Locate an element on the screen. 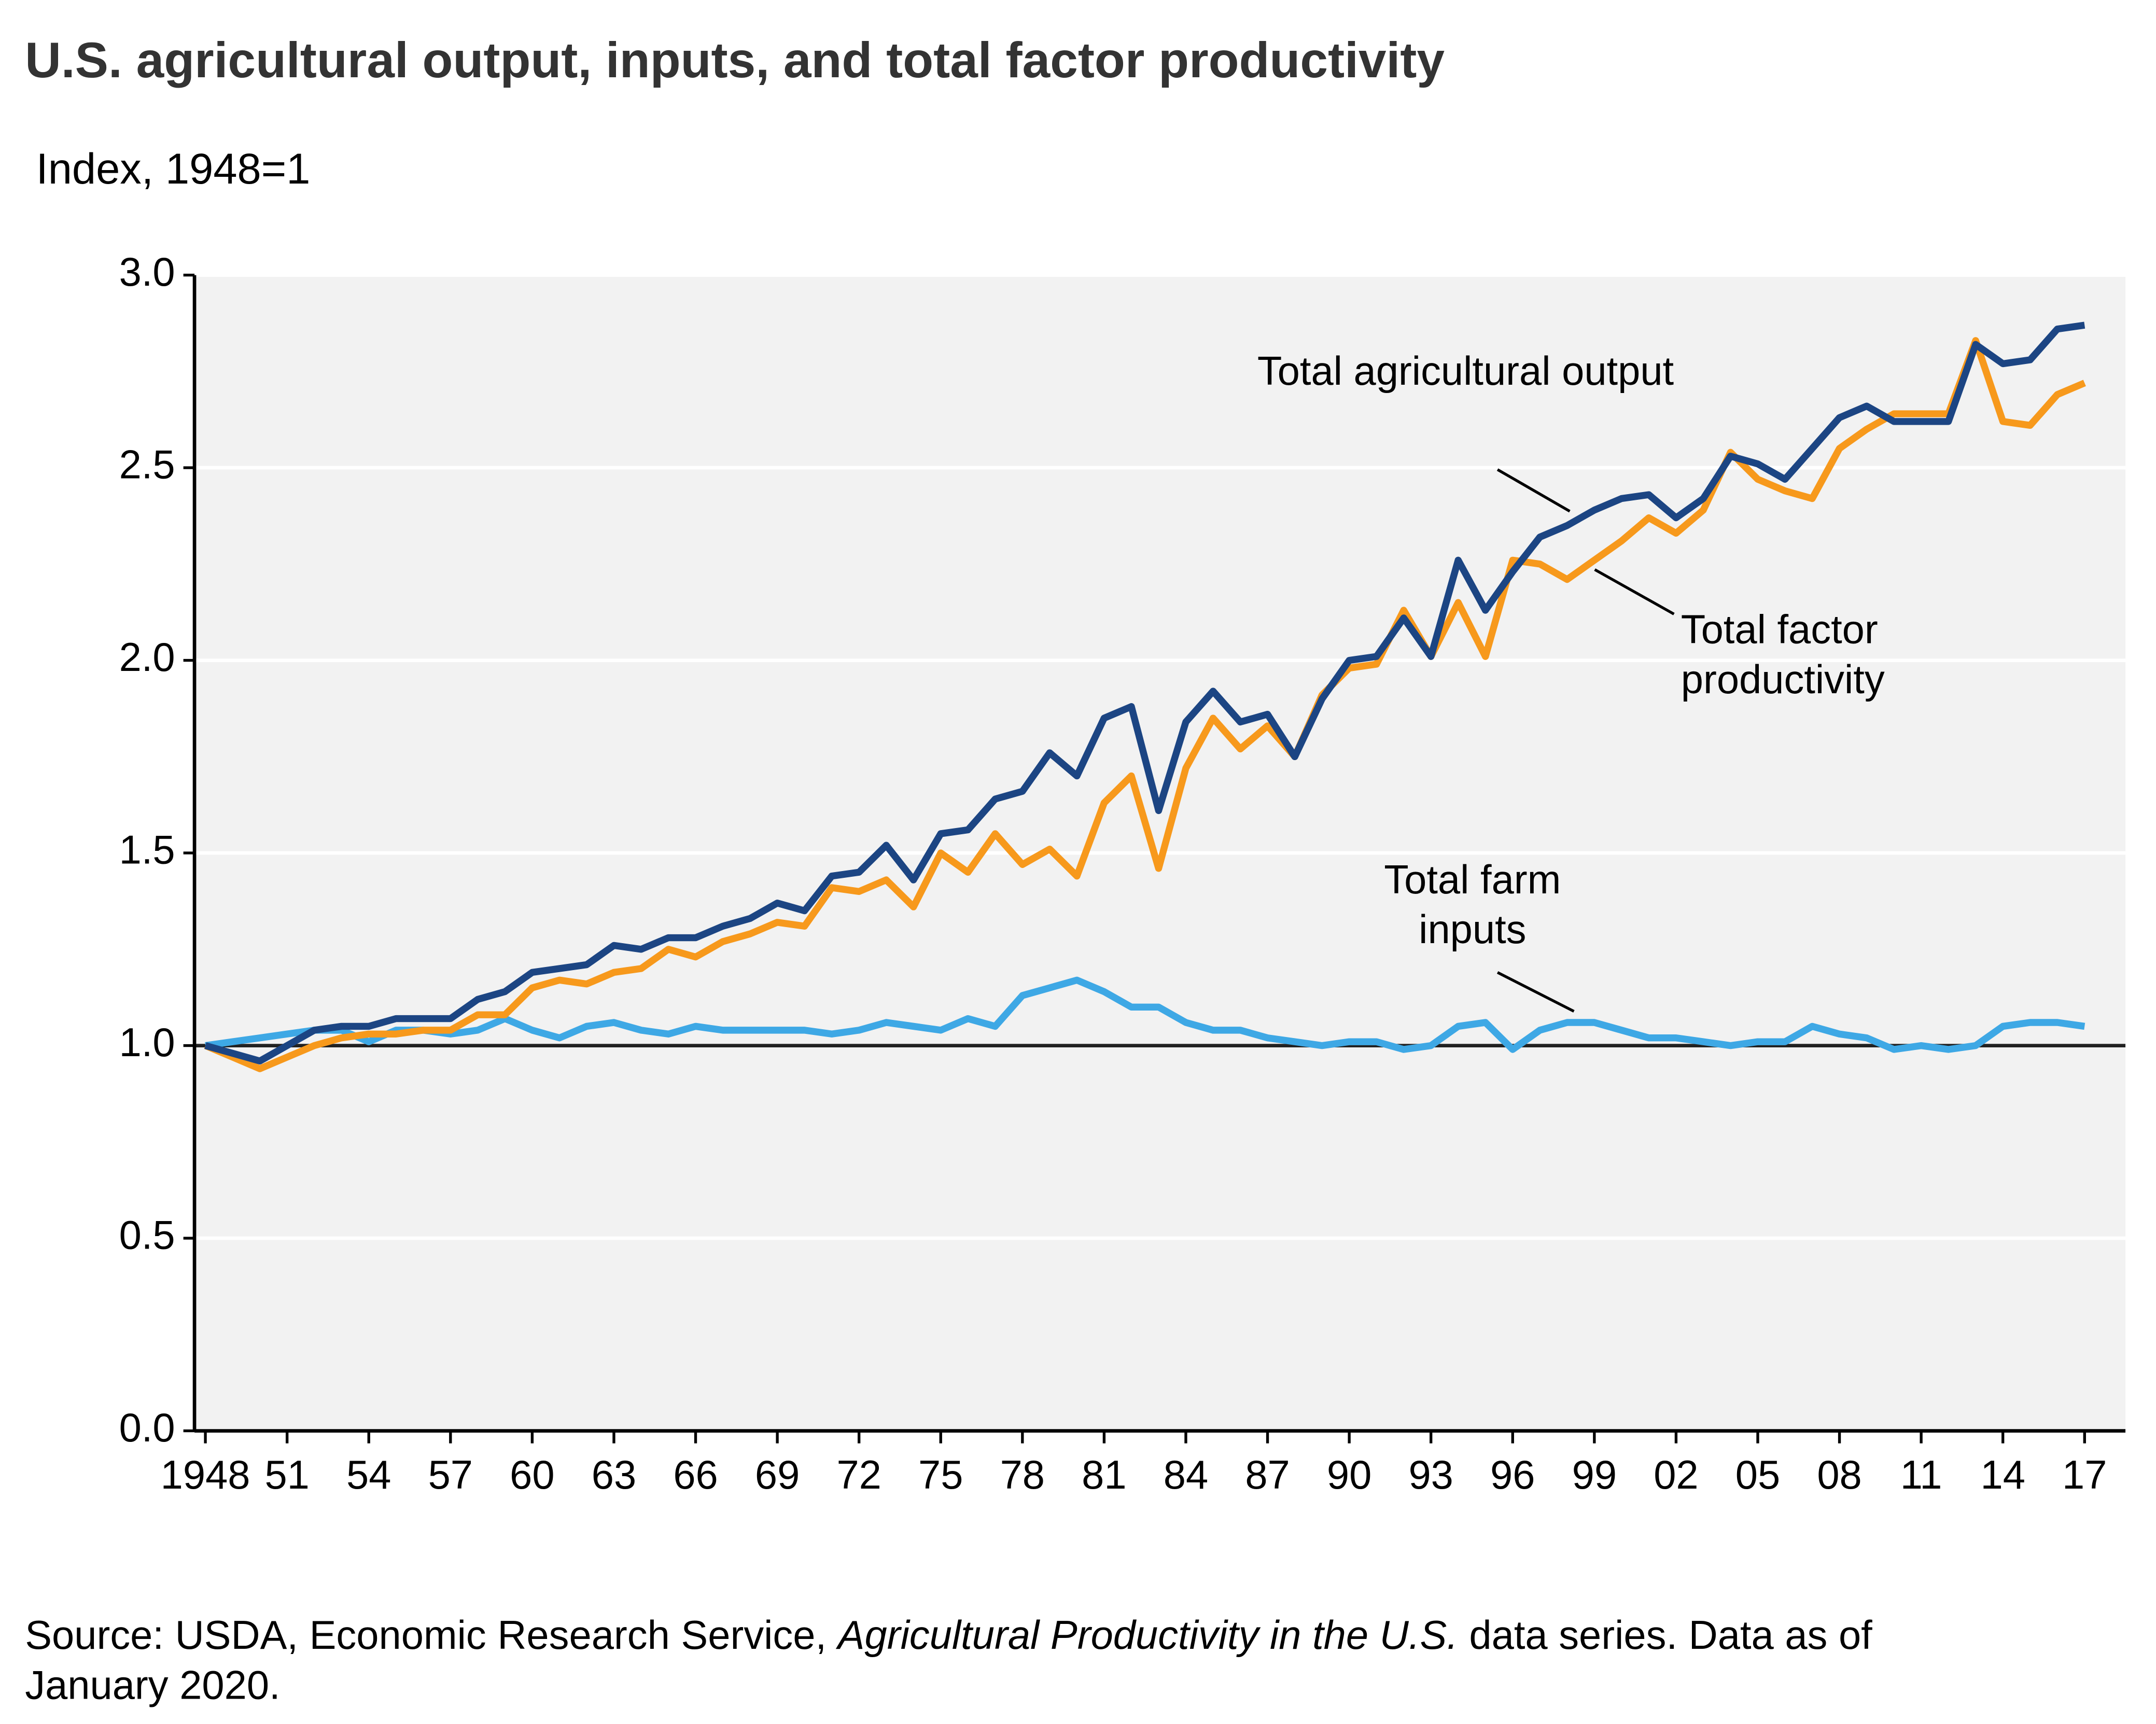 The image size is (2156, 1724). source-text: data series. Data as of January 2020. is located at coordinates (948, 1661).